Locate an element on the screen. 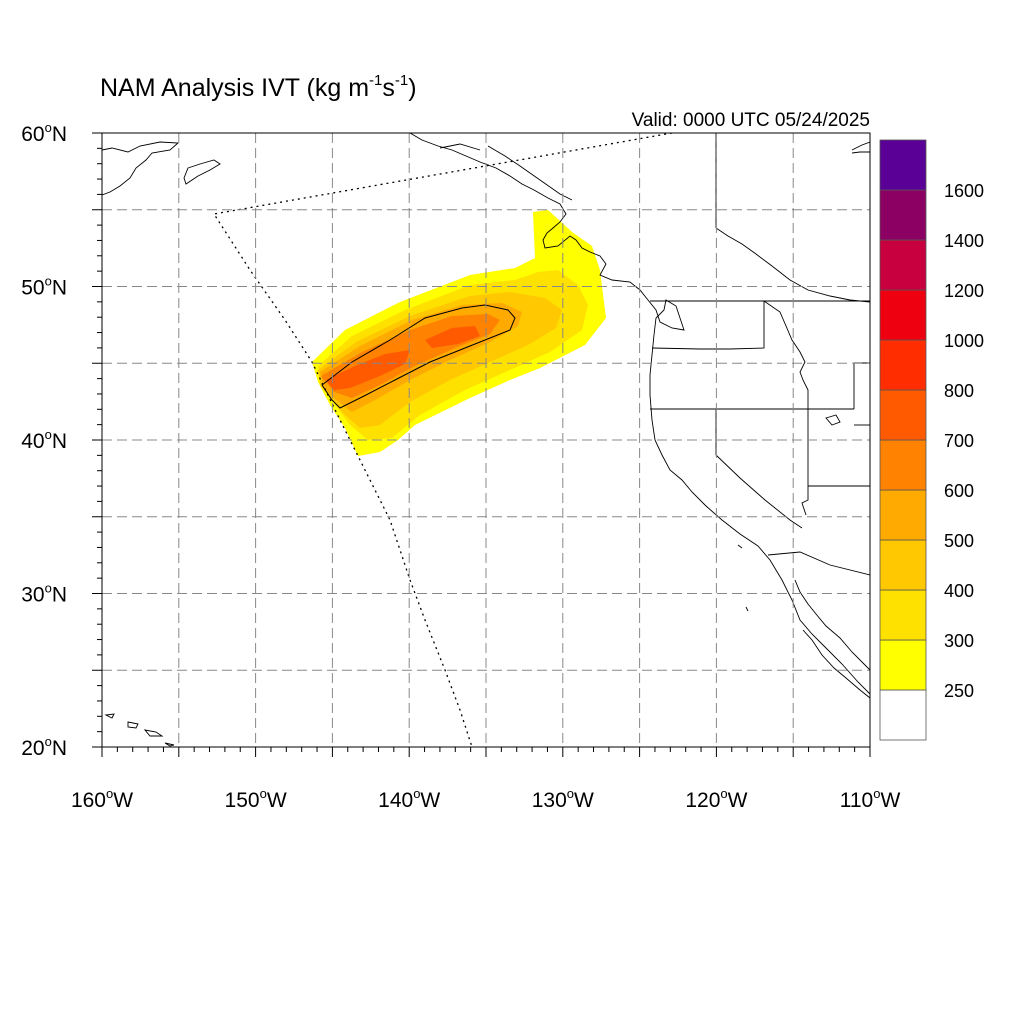 This screenshot has height=1024, width=1024. longitude-labels: 160oW 150oW 140oW 130oW 120oW 110oW is located at coordinates (486, 799).